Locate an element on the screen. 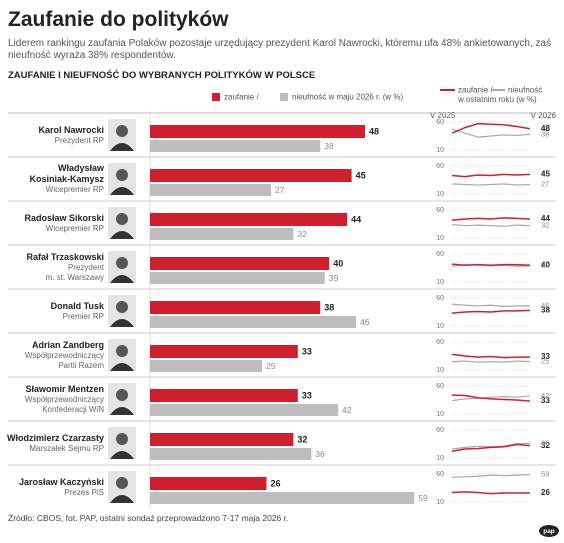 This screenshot has height=543, width=564. trend-end-label: 27 is located at coordinates (545, 183).